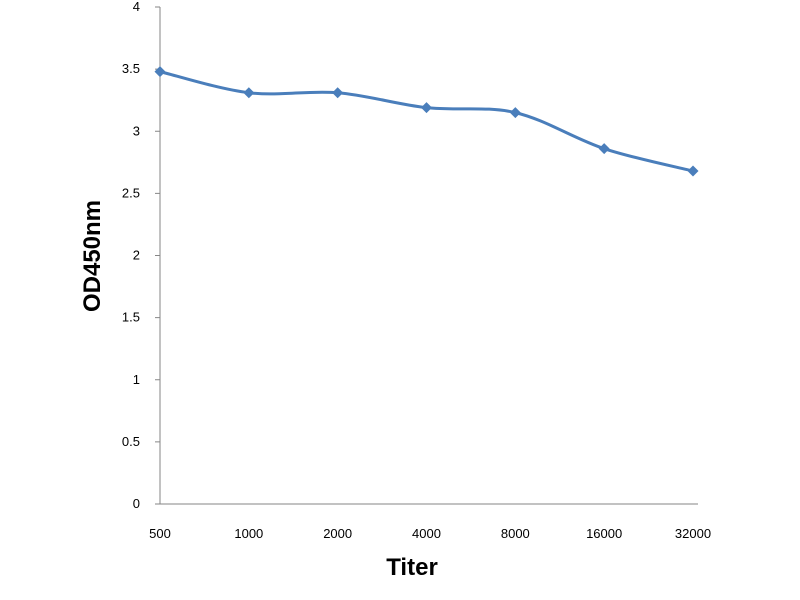  Describe the element at coordinates (131, 317) in the screenshot. I see `y-tick-label: 1.5` at that location.